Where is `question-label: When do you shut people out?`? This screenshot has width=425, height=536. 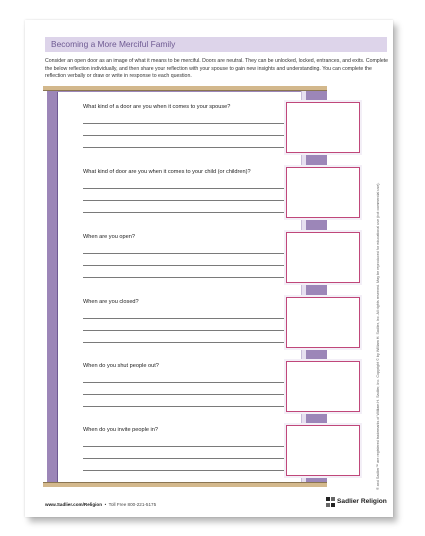
question-label: When do you shut people out? is located at coordinates (121, 366).